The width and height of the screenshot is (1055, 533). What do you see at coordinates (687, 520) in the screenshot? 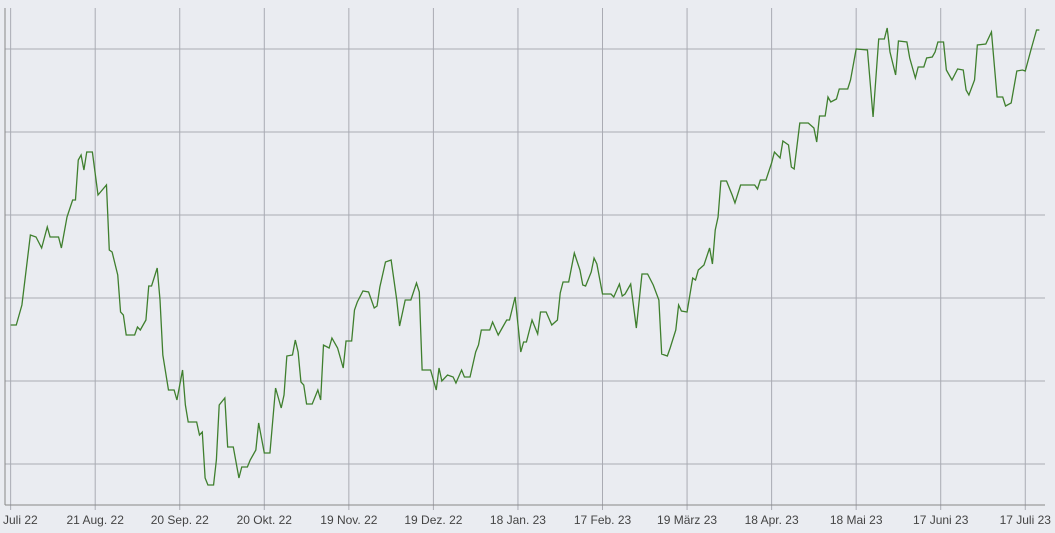
I see `x-tick-label: 19 März 23` at bounding box center [687, 520].